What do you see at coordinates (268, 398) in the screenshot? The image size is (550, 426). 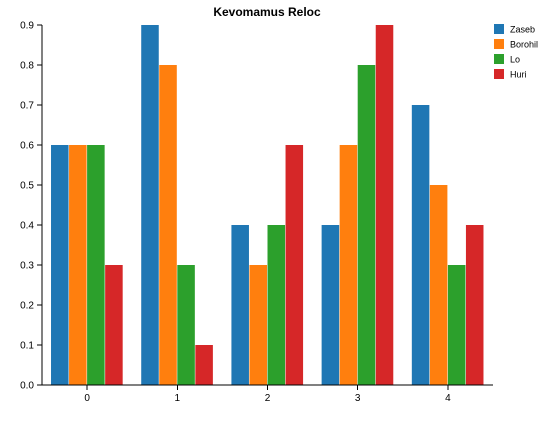 I see `x-tick-label: 2` at bounding box center [268, 398].